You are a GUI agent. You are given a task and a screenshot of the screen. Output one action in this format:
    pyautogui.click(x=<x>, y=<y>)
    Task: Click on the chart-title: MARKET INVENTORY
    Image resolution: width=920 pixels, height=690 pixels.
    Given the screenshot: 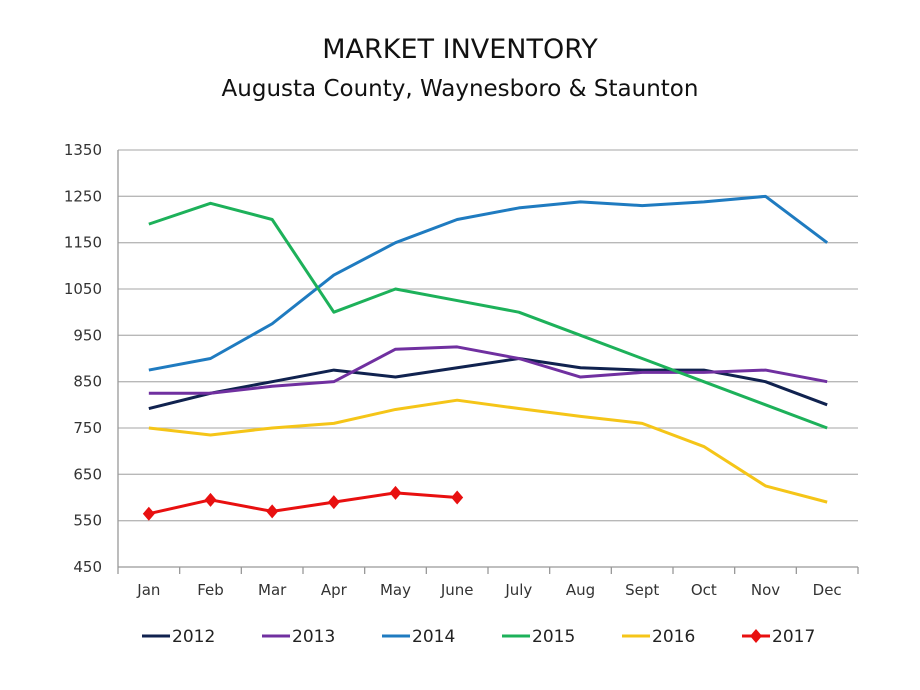 What is the action you would take?
    pyautogui.click(x=460, y=49)
    